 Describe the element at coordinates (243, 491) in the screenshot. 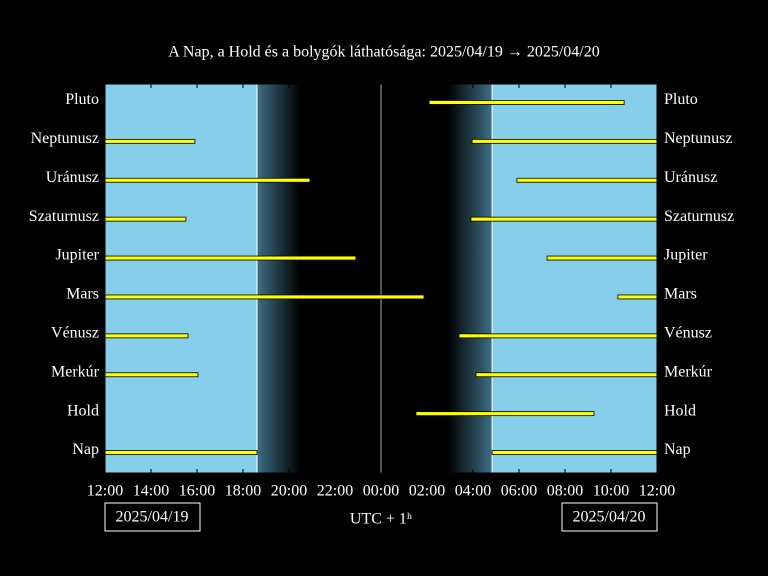

I see `x-tick-label: 18:00` at that location.